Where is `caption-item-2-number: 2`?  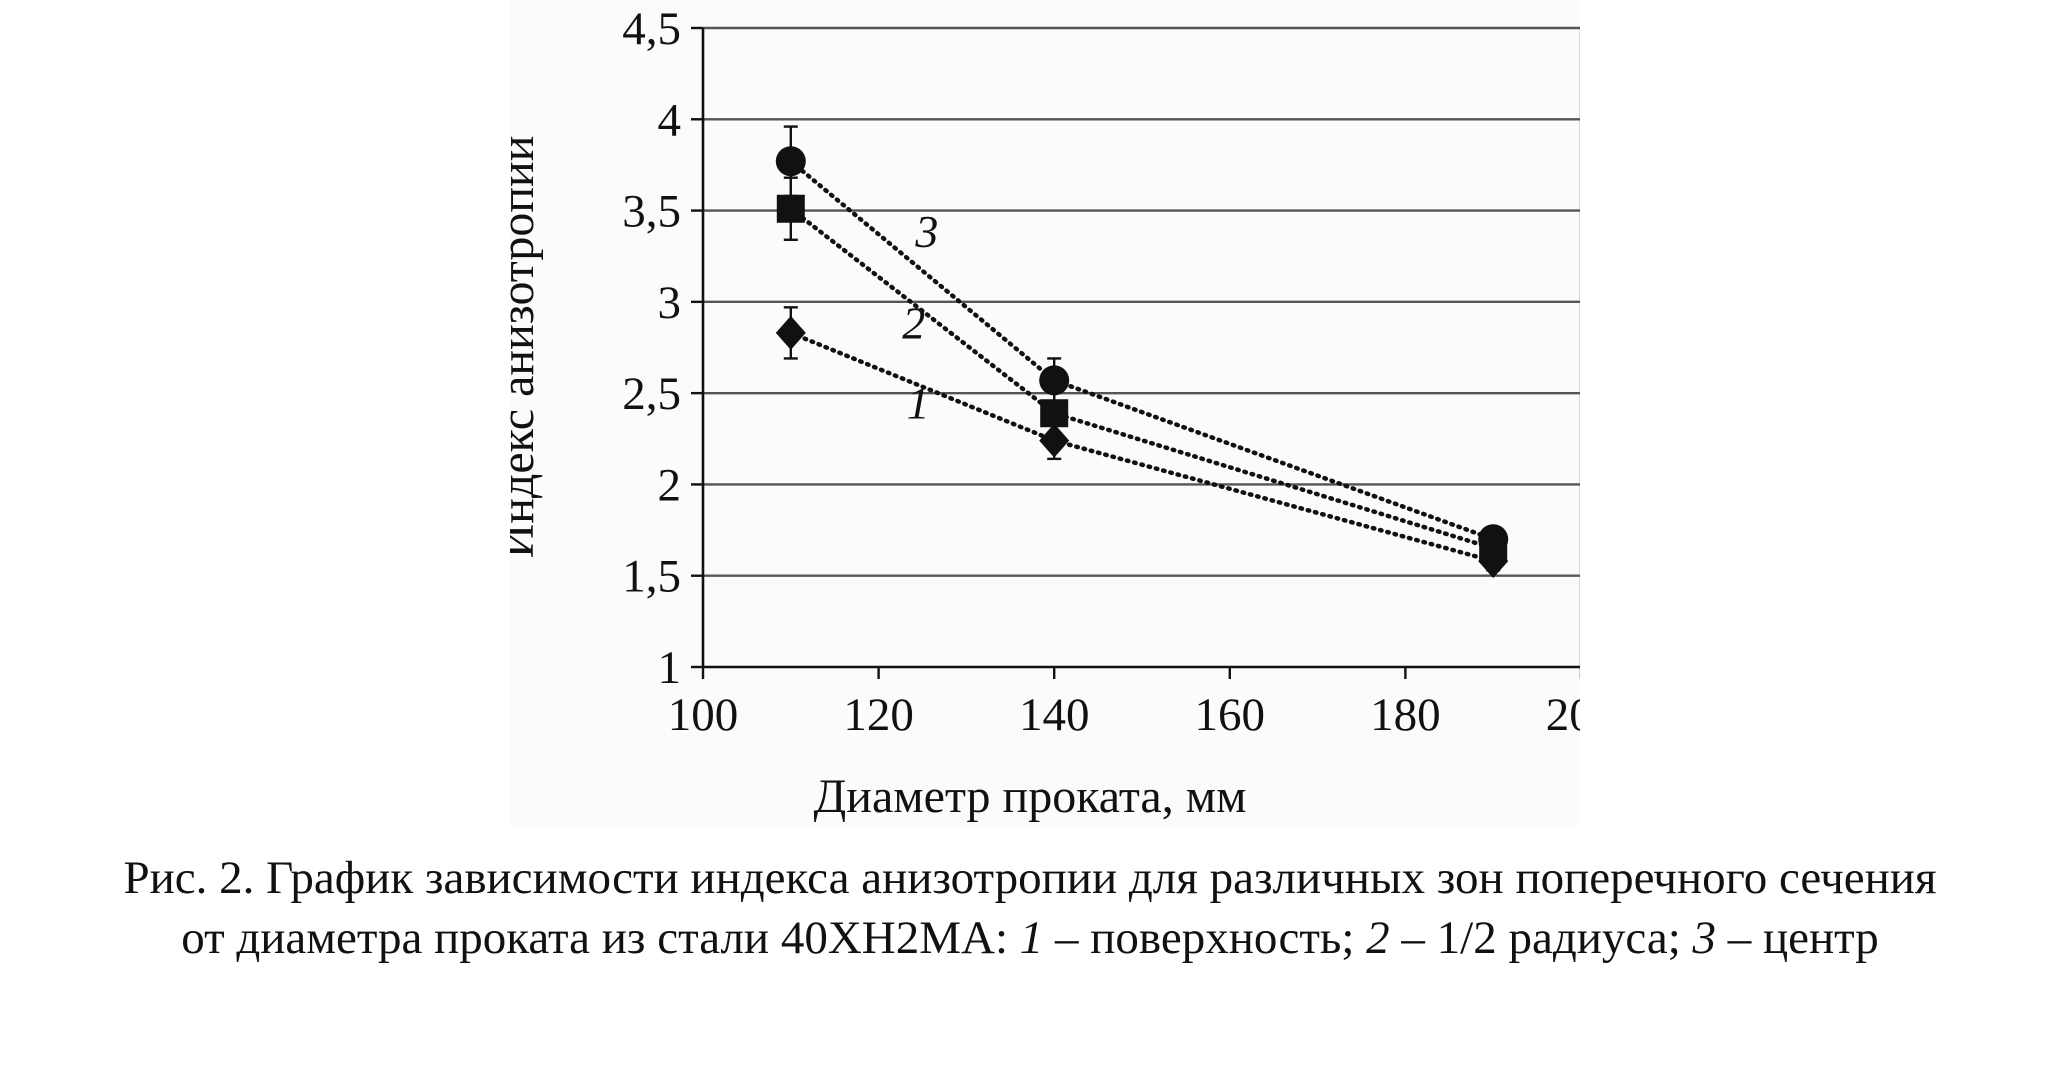
caption-item-2-number: 2 is located at coordinates (1378, 938).